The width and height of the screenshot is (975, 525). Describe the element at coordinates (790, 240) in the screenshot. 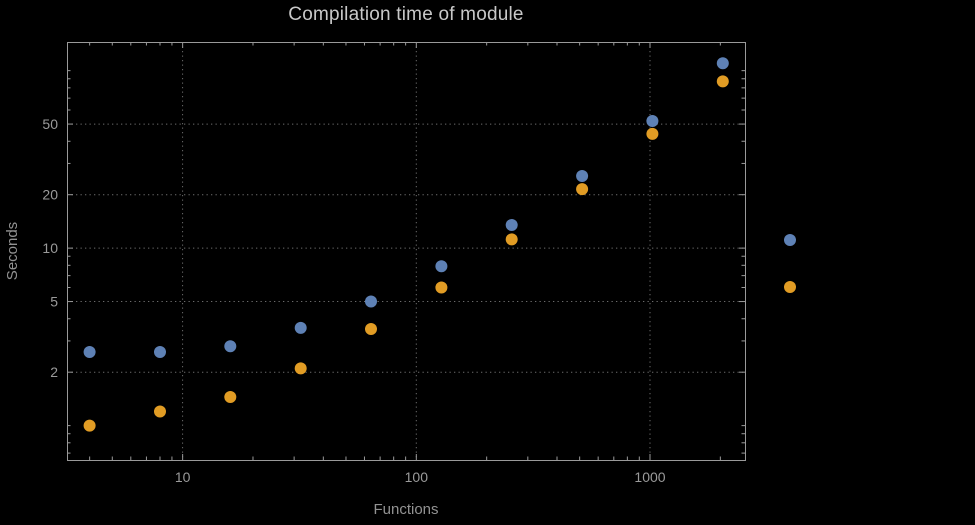

I see `legend-marker-series-blue` at that location.